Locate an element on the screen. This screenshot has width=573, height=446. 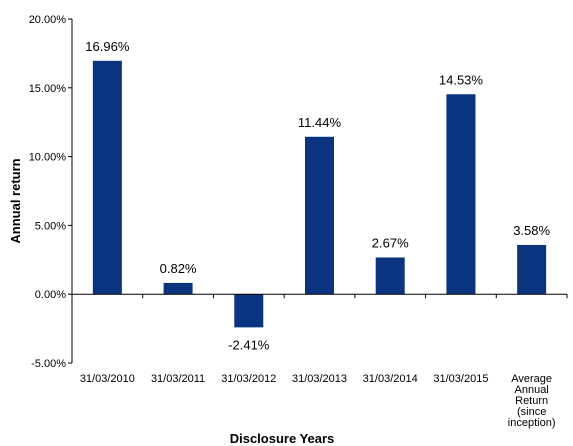
y-tick-label: 0.00% is located at coordinates (50, 295).